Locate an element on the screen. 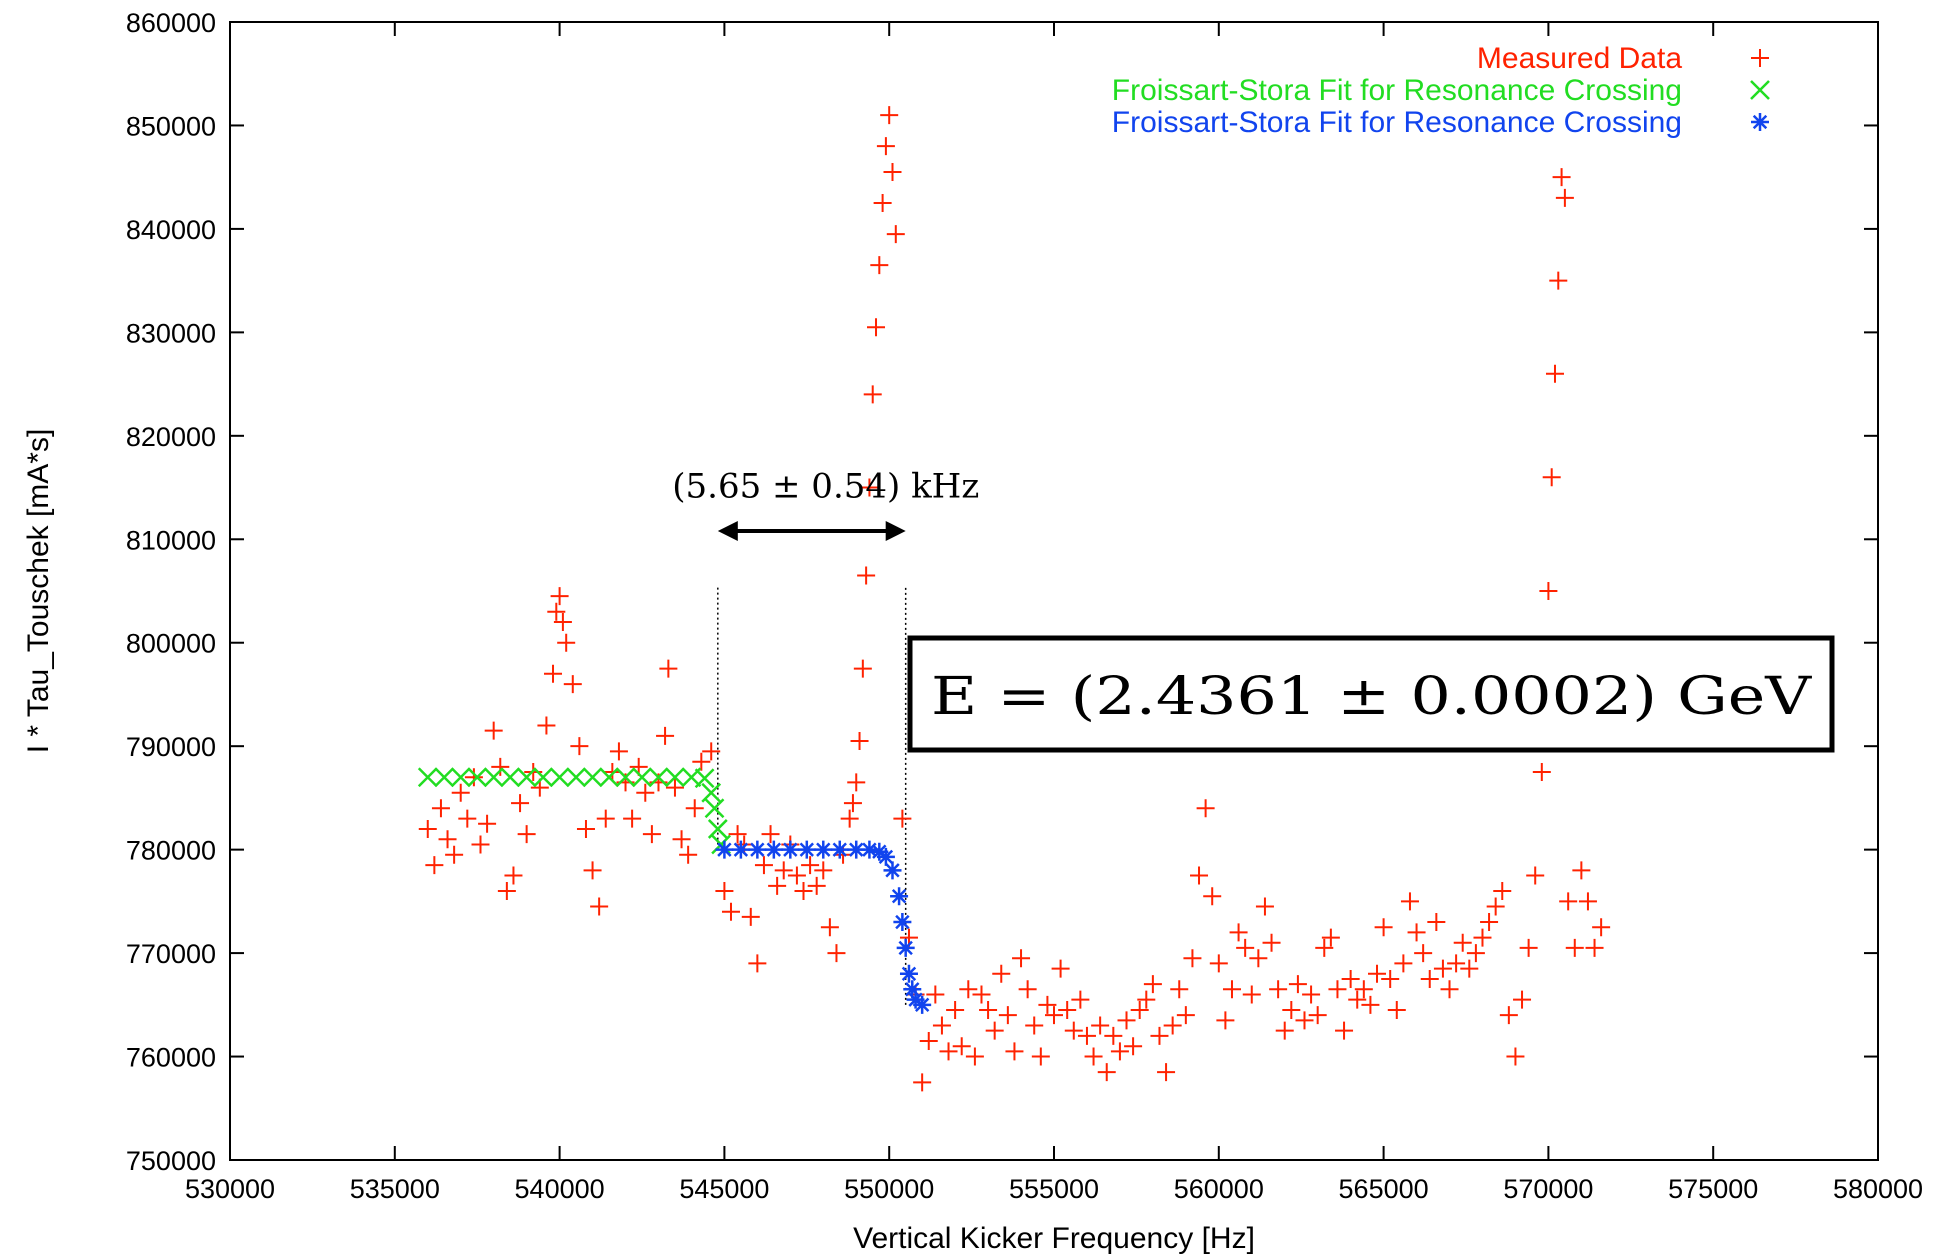 This screenshot has width=1943, height=1259. y-tick-label: 750000 is located at coordinates (171, 1161).